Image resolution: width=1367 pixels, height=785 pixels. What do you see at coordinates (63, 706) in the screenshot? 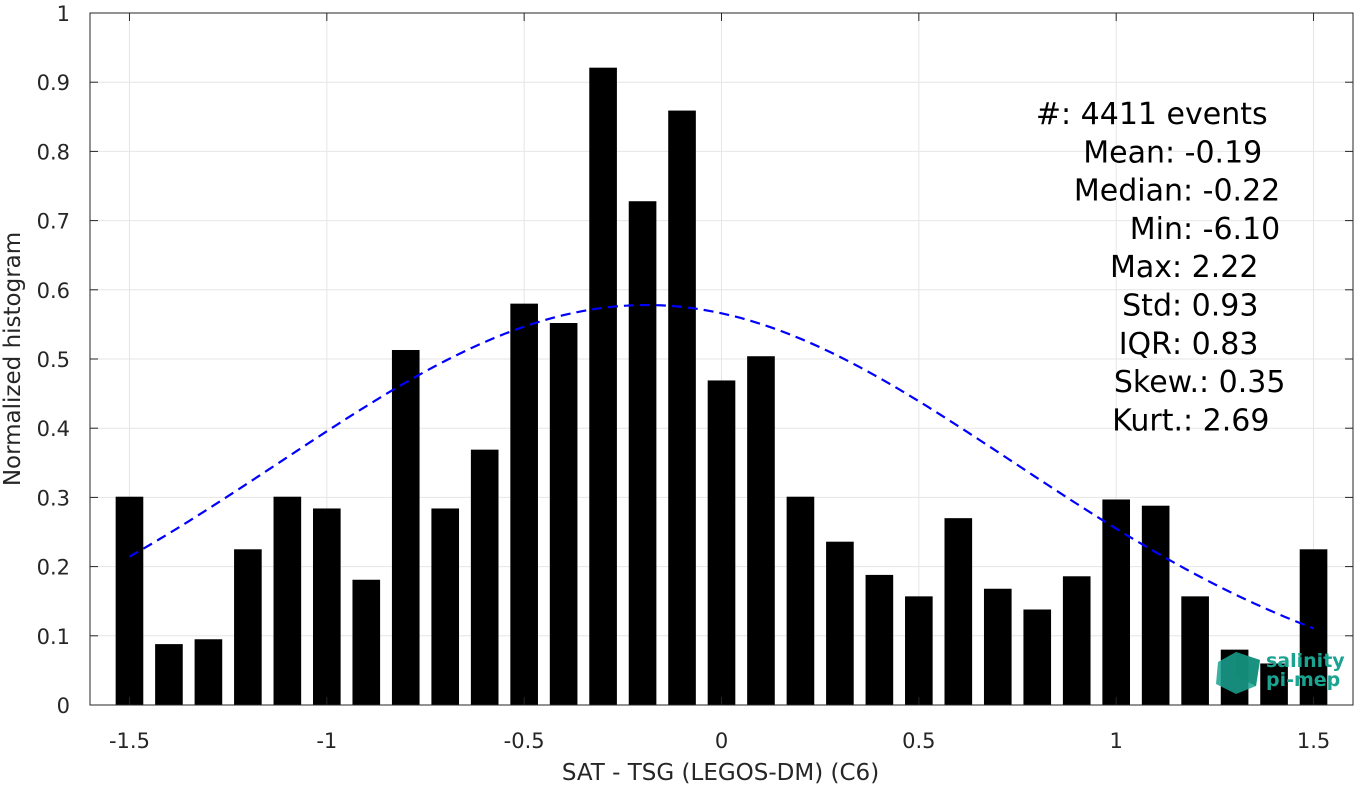
I see `y-tick-label: 0` at bounding box center [63, 706].